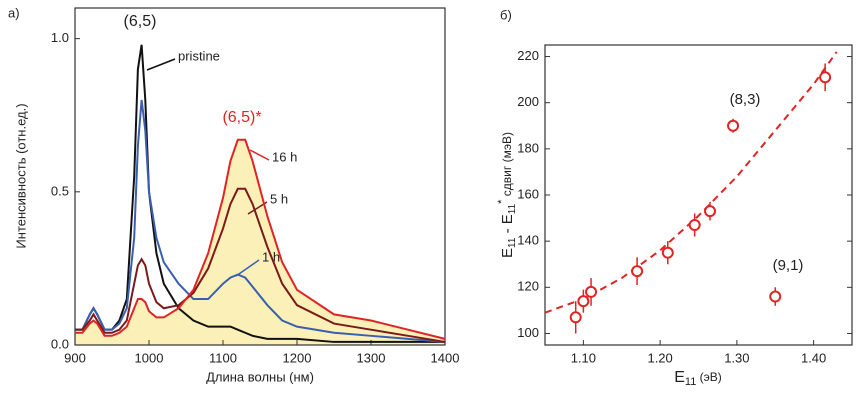  Describe the element at coordinates (297, 357) in the screenshot. I see `x-tick-label: 1200` at that location.